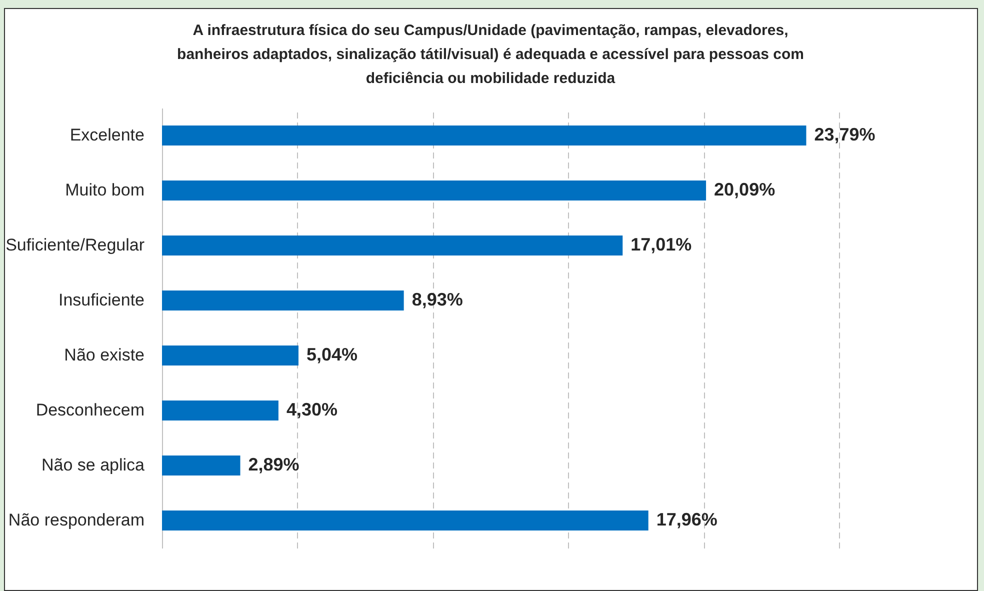 This screenshot has width=984, height=591. Describe the element at coordinates (661, 244) in the screenshot. I see `data-label: 17,01%` at that location.